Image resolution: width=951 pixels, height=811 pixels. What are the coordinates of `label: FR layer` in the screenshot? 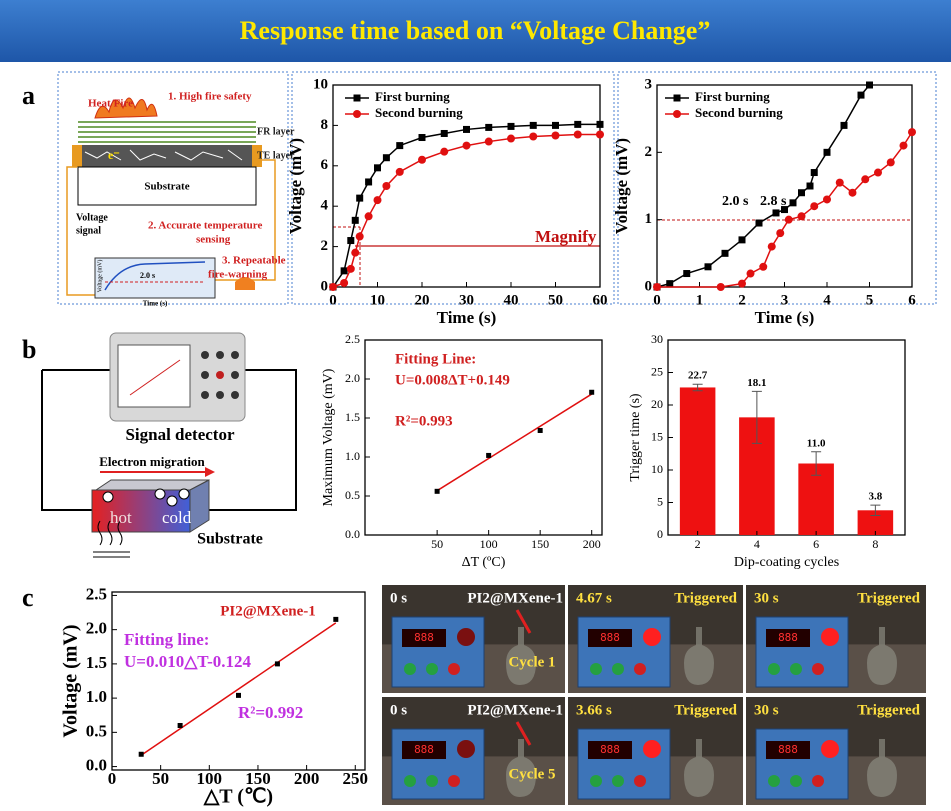 It's located at (276, 131).